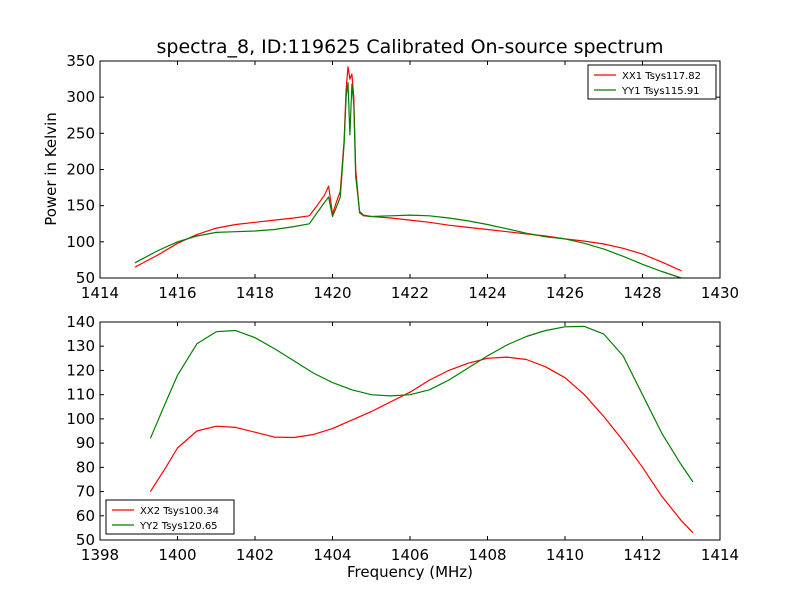 The width and height of the screenshot is (800, 600). I want to click on chart-top-xtick-label: 1430, so click(720, 293).